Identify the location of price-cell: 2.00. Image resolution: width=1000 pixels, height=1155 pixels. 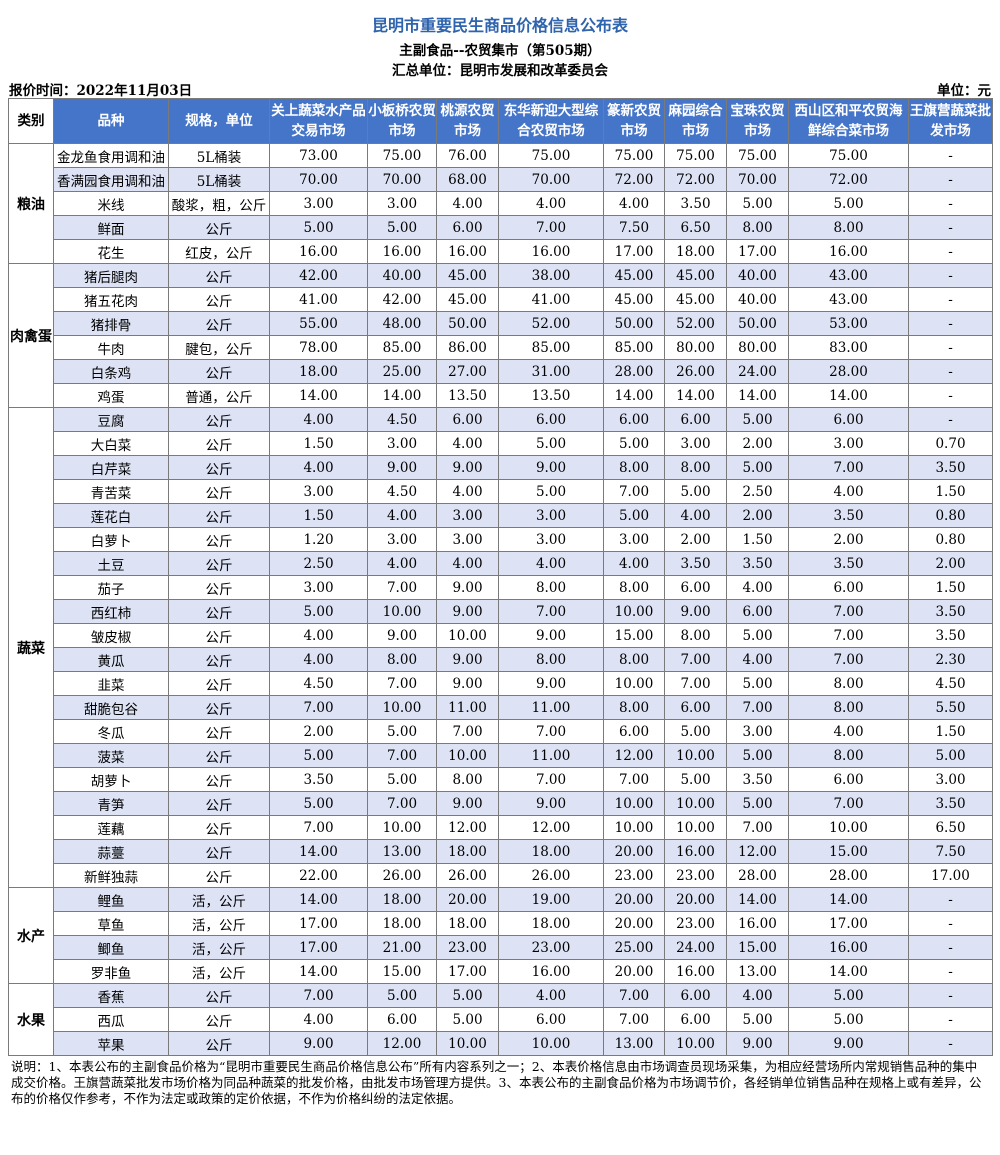
(695, 539).